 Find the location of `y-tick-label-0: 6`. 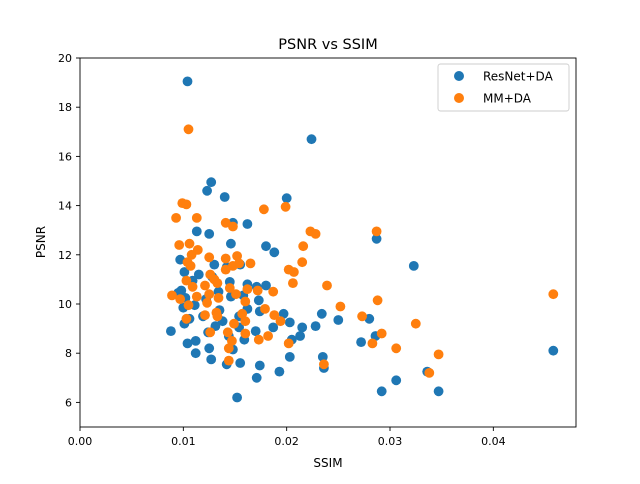

y-tick-label-0: 6 is located at coordinates (68, 402).